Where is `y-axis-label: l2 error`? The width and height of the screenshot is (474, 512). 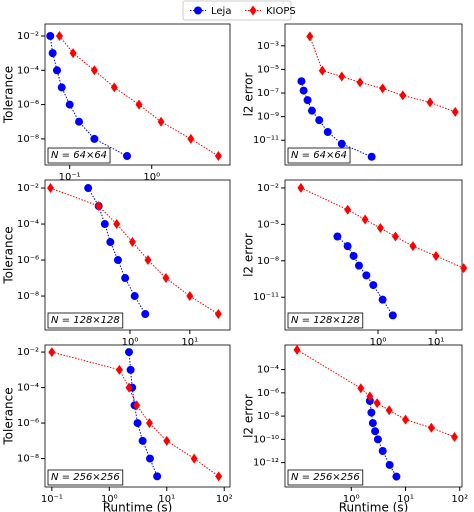
y-axis-label: l2 error is located at coordinates (249, 416).